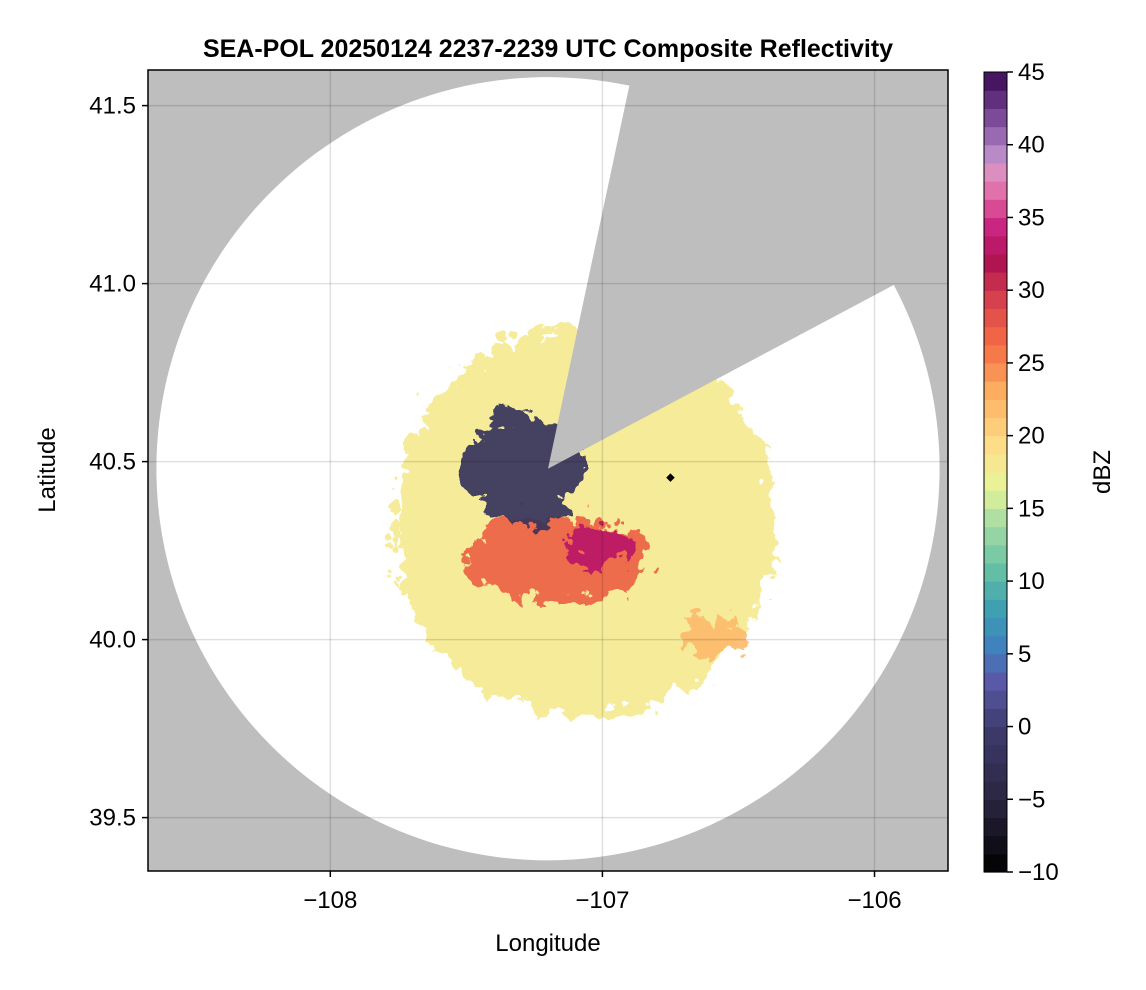  I want to click on y-axis-ticks: 39.5 40.0 40.5 41.0 41.5, so click(118, 462).